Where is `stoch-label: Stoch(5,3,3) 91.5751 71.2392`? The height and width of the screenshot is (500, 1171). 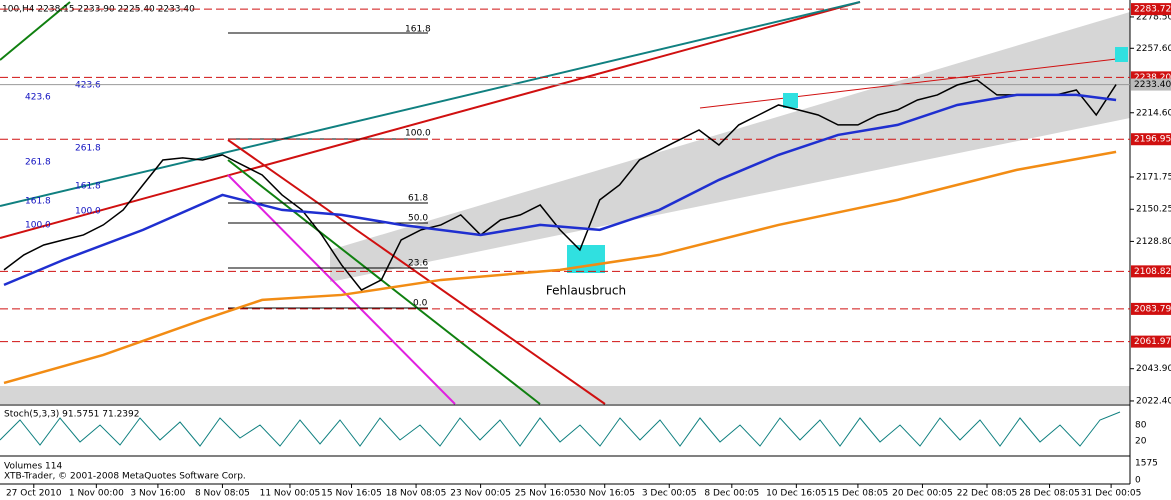
stoch-label: Stoch(5,3,3) 91.5751 71.2392 is located at coordinates (71, 415).